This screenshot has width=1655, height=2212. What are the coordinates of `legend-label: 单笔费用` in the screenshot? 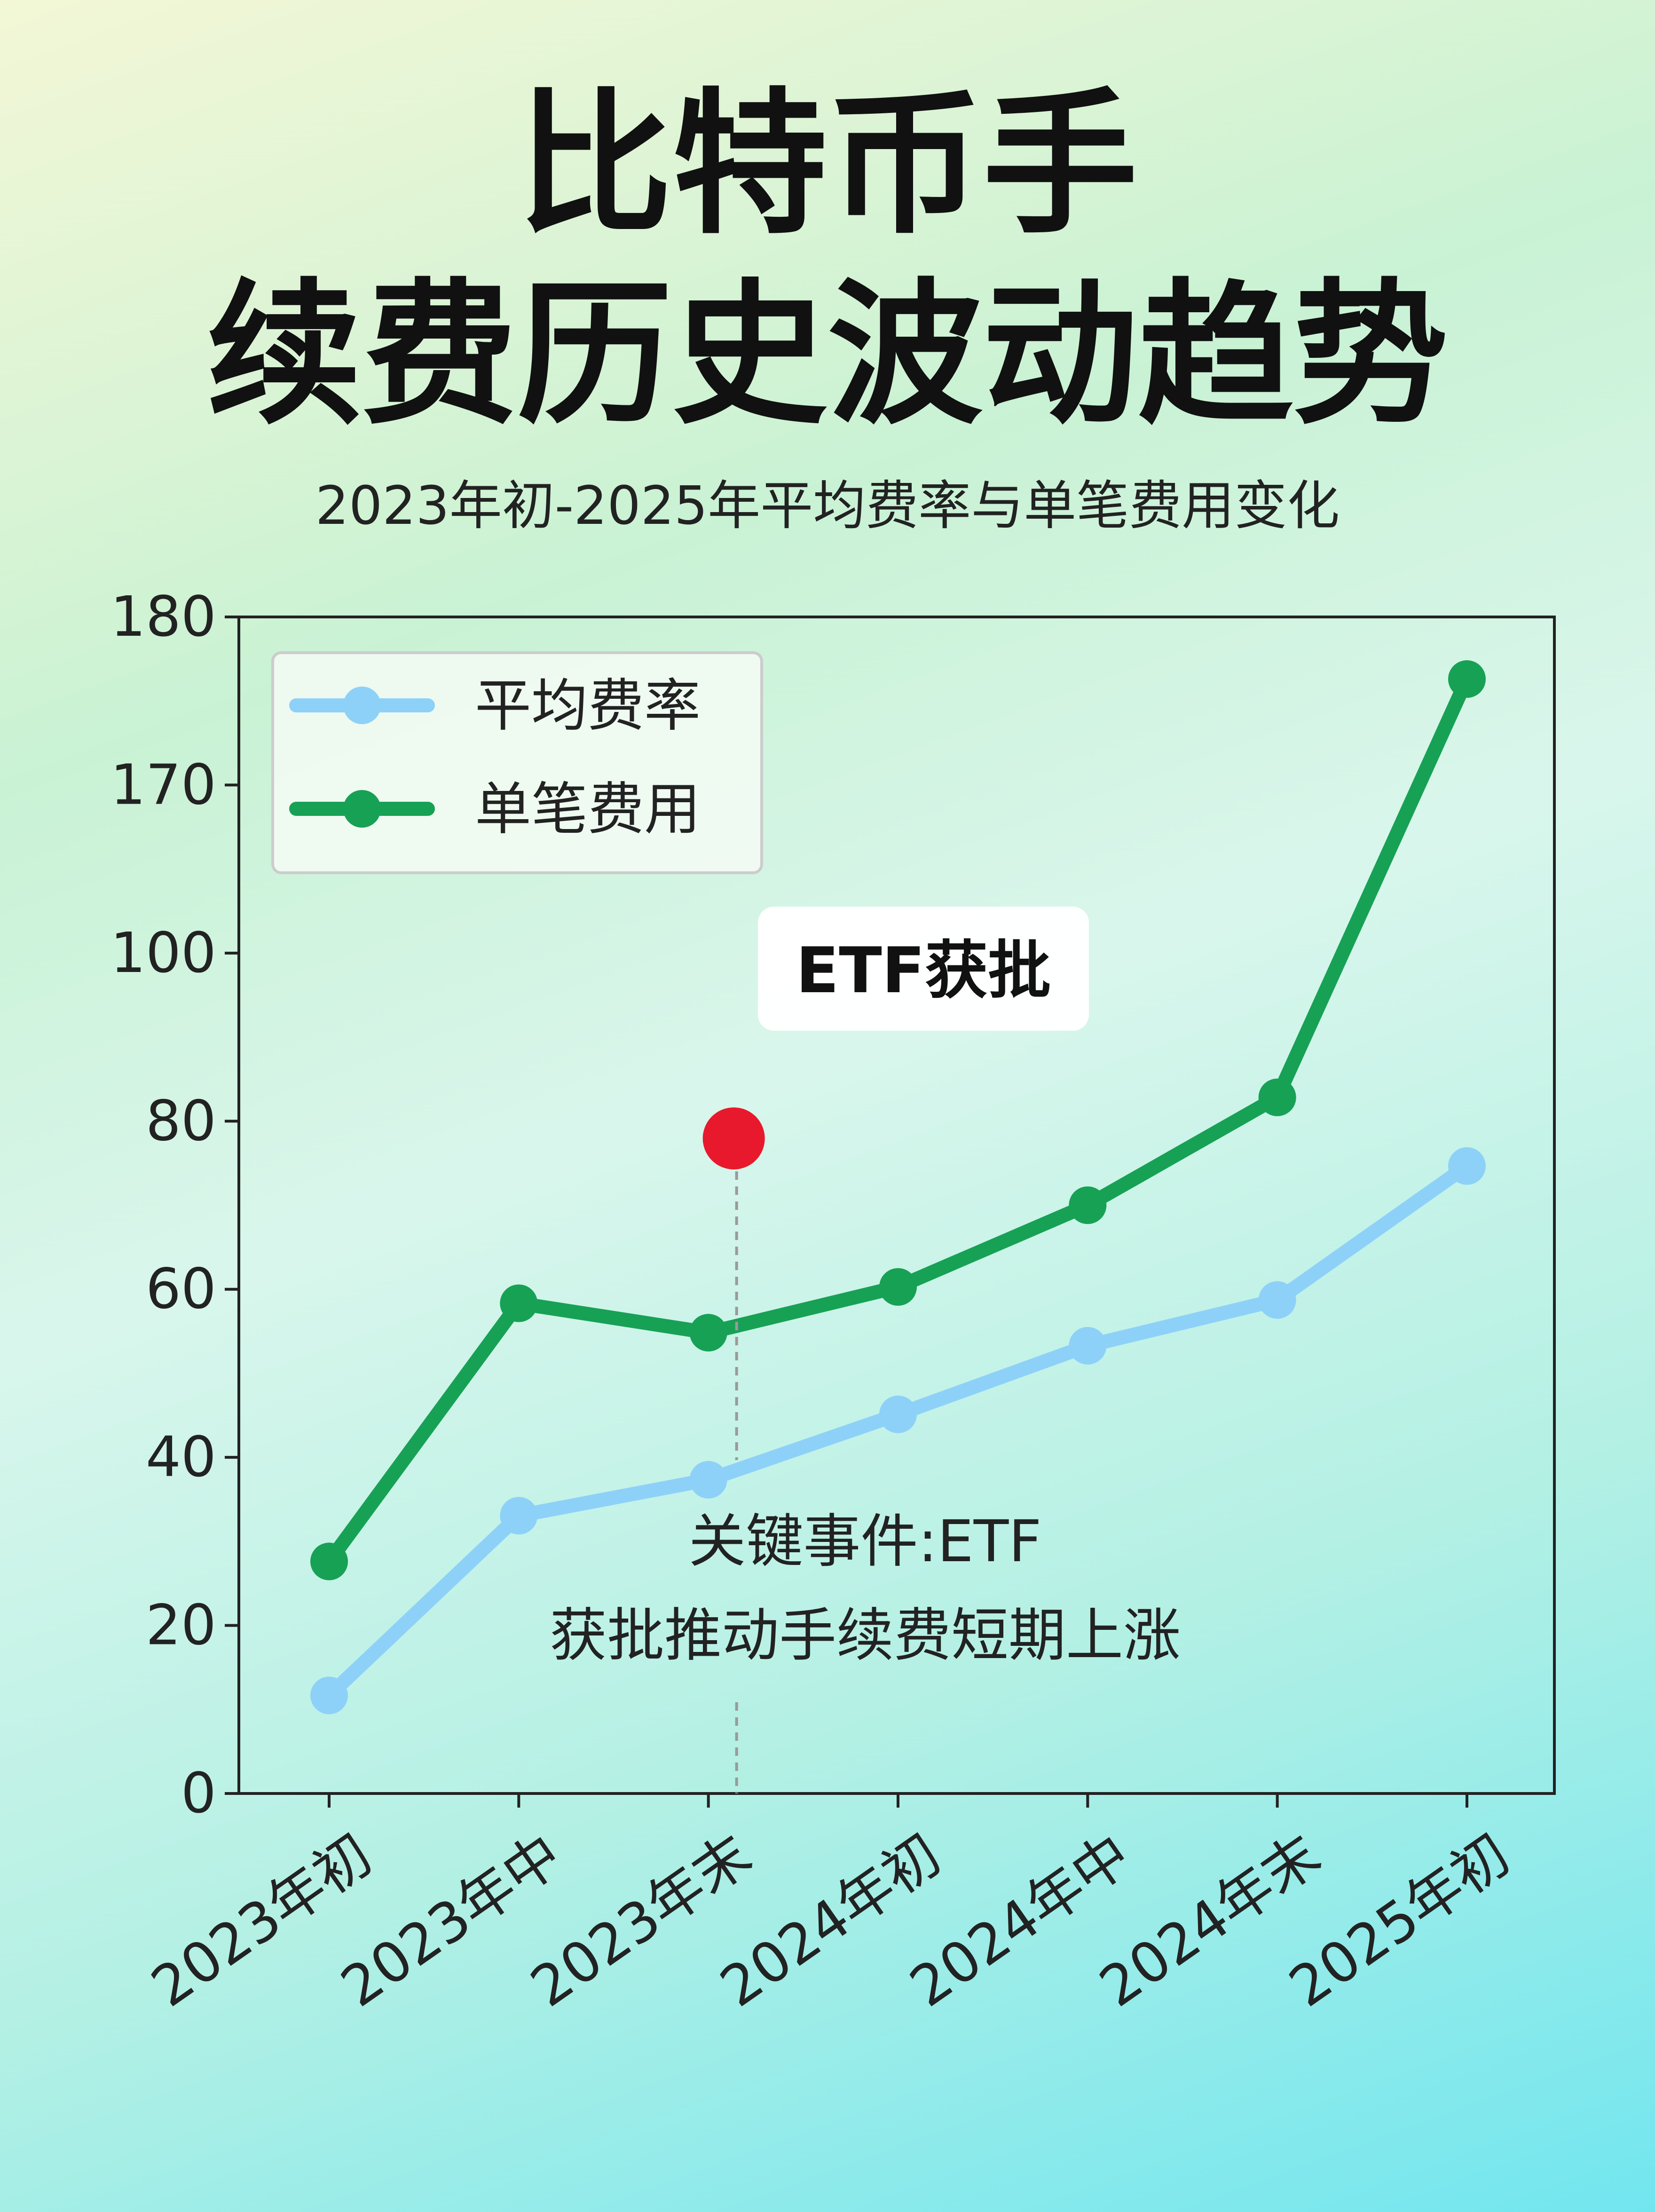 It's located at (588, 809).